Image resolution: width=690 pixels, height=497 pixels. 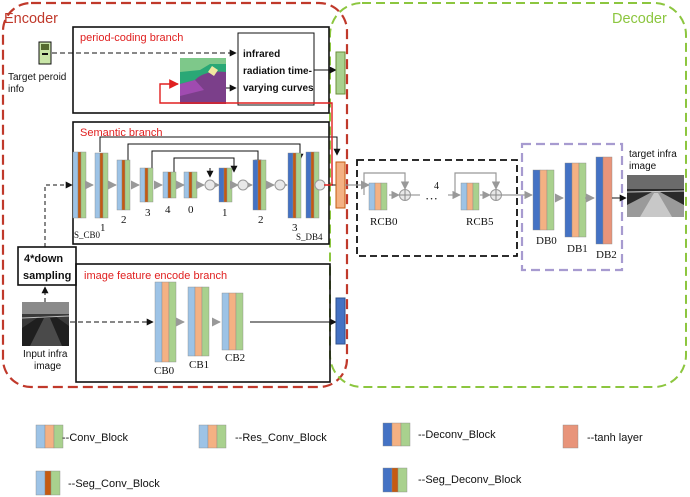 What do you see at coordinates (165, 322) in the screenshot?
I see `img-block-cb0` at bounding box center [165, 322].